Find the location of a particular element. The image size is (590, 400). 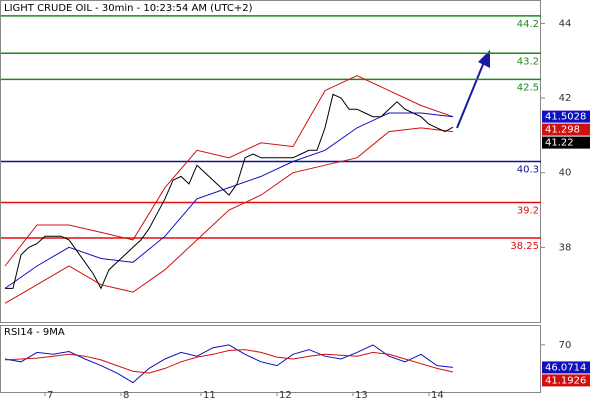

level-label: 43.2 is located at coordinates (528, 61).